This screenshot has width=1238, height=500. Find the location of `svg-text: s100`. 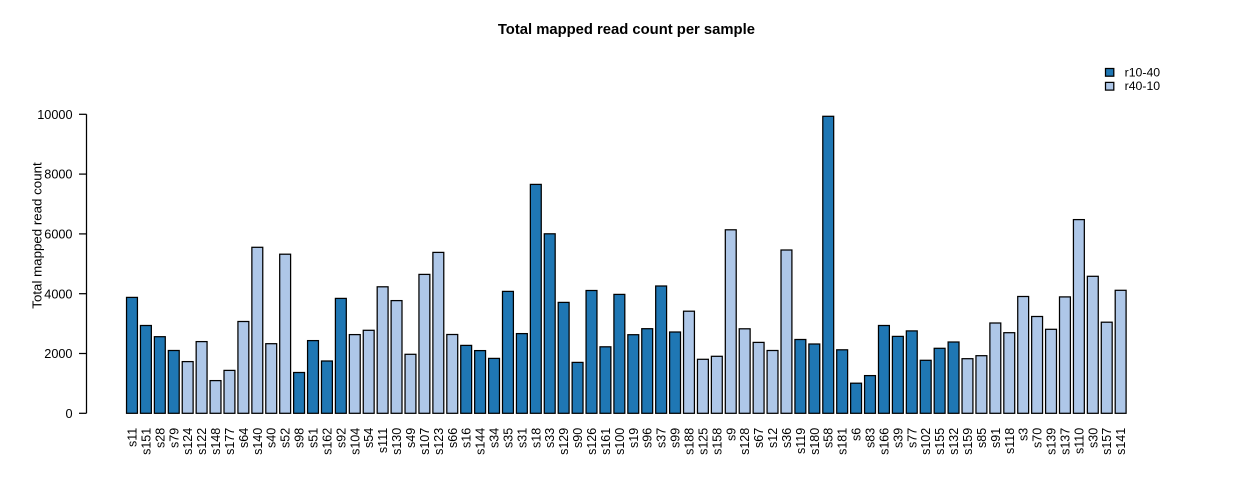

svg-text: s100 is located at coordinates (620, 441).